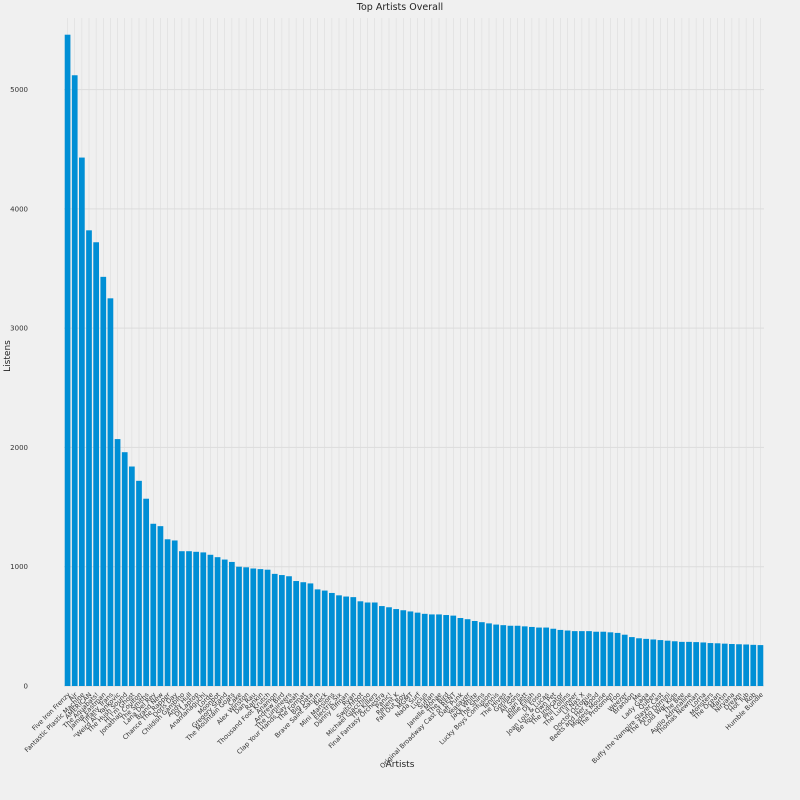 The width and height of the screenshot is (800, 800). What do you see at coordinates (19, 388) in the screenshot?
I see `y-axis-ticks: 0 1000 2000 3000 4000 5000` at bounding box center [19, 388].